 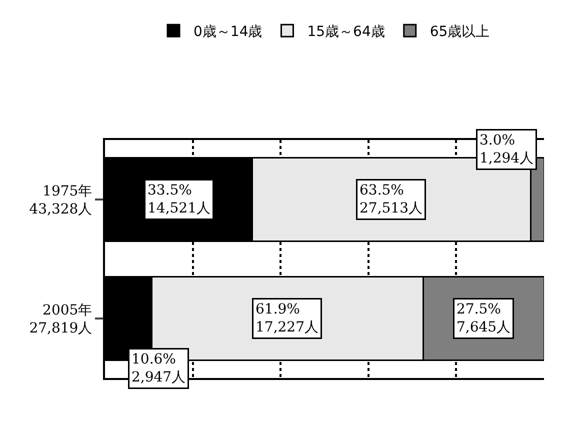 What do you see at coordinates (60, 319) in the screenshot?
I see `y-tick-label: 2005年 27,819人` at bounding box center [60, 319].